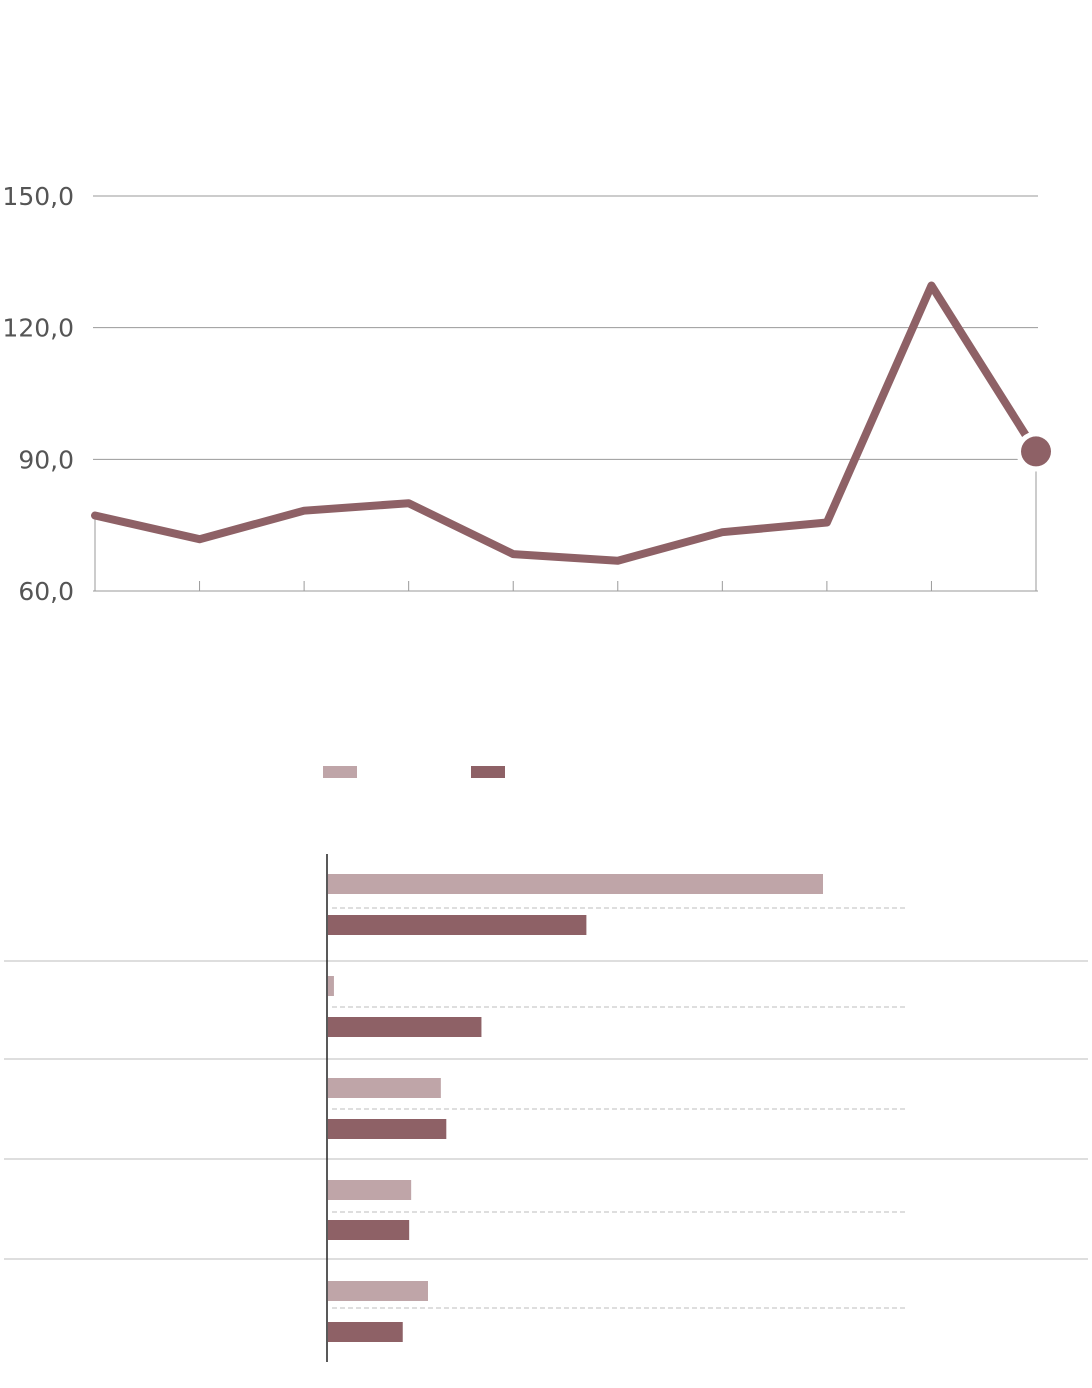 This screenshot has height=1388, width=1092. What do you see at coordinates (38, 394) in the screenshot?
I see `line-chart-y-axis: 60,0 90,0 120,0 150,0` at bounding box center [38, 394].